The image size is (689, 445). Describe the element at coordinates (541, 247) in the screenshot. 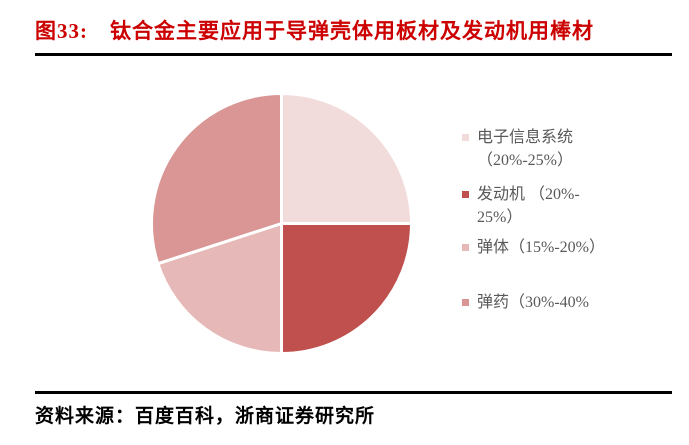

I see `legend-label-line: 弹体（15%-20%）` at that location.